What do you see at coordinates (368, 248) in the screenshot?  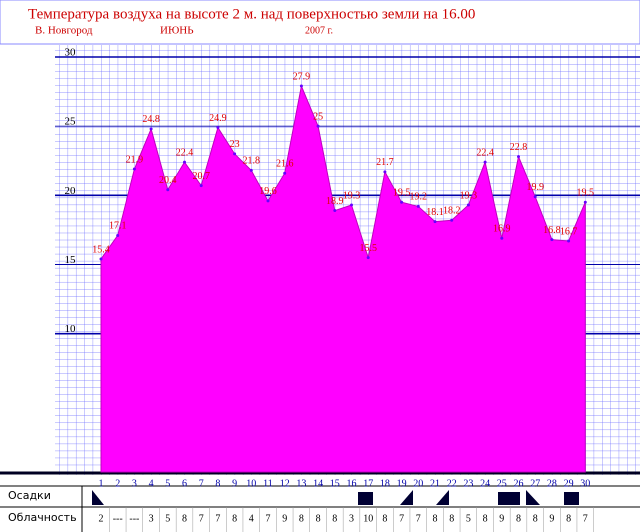 I see `value-label: 15.5` at bounding box center [368, 248].